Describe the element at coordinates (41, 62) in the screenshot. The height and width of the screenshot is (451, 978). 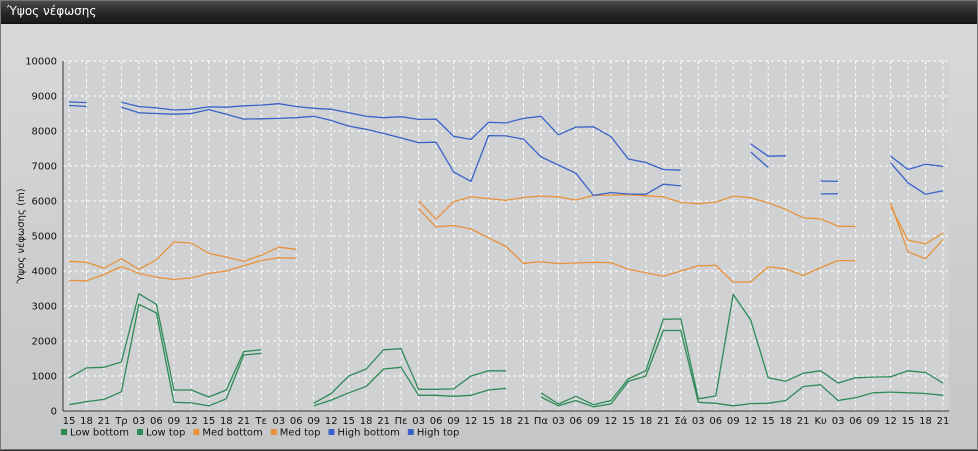
I see `y-tick-label: 10000` at that location.